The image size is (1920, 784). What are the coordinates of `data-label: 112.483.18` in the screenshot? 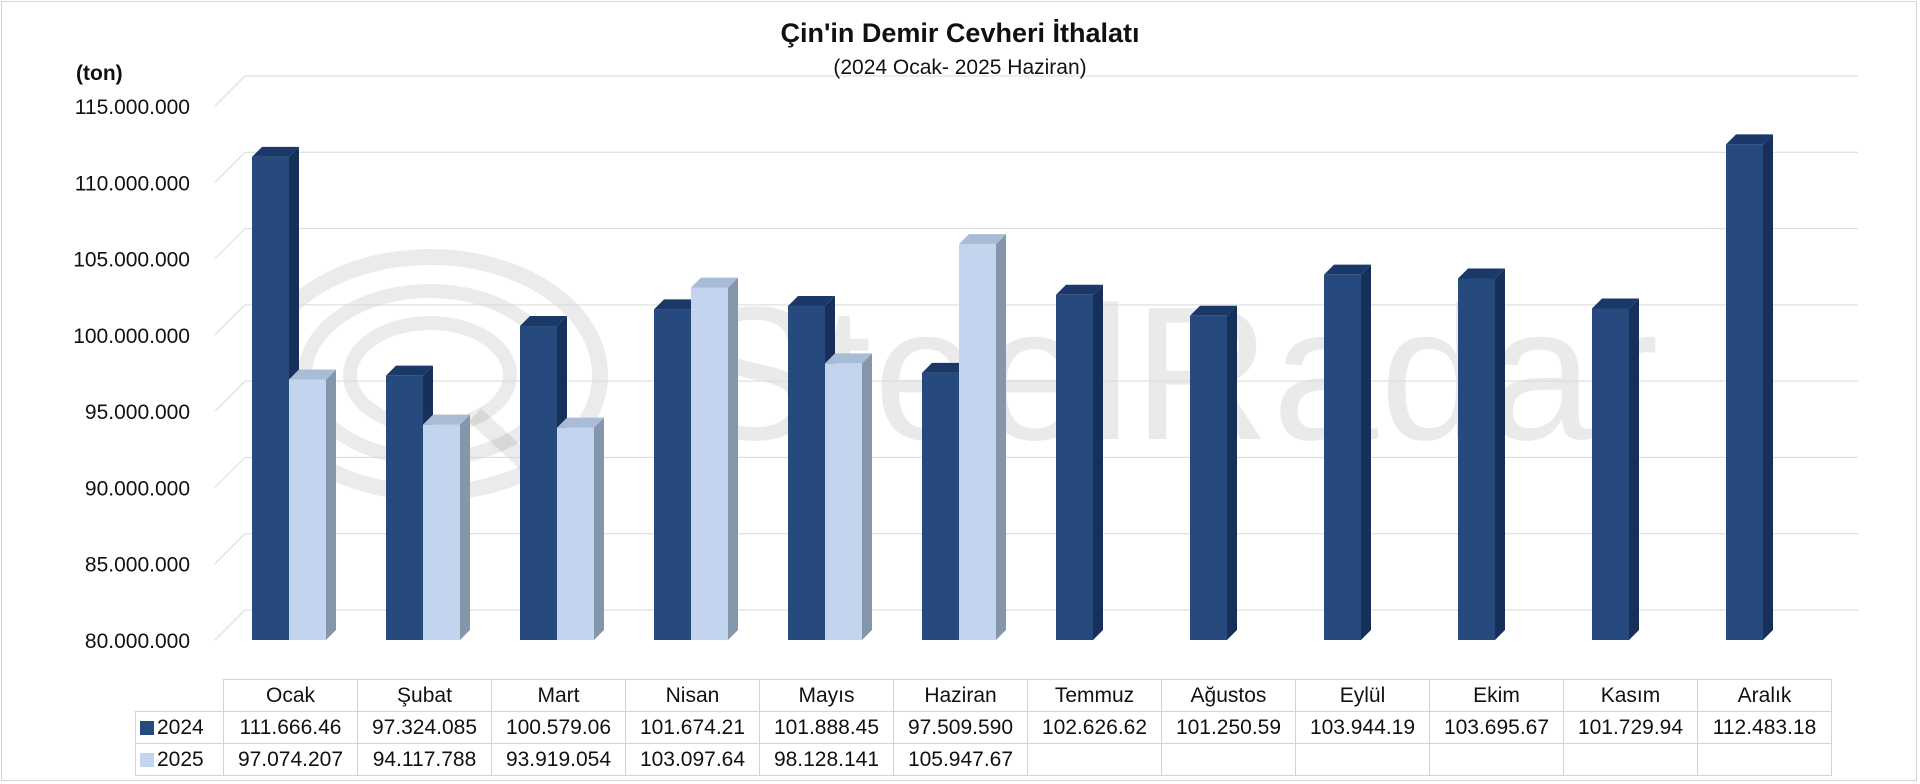 It's located at (1764, 727).